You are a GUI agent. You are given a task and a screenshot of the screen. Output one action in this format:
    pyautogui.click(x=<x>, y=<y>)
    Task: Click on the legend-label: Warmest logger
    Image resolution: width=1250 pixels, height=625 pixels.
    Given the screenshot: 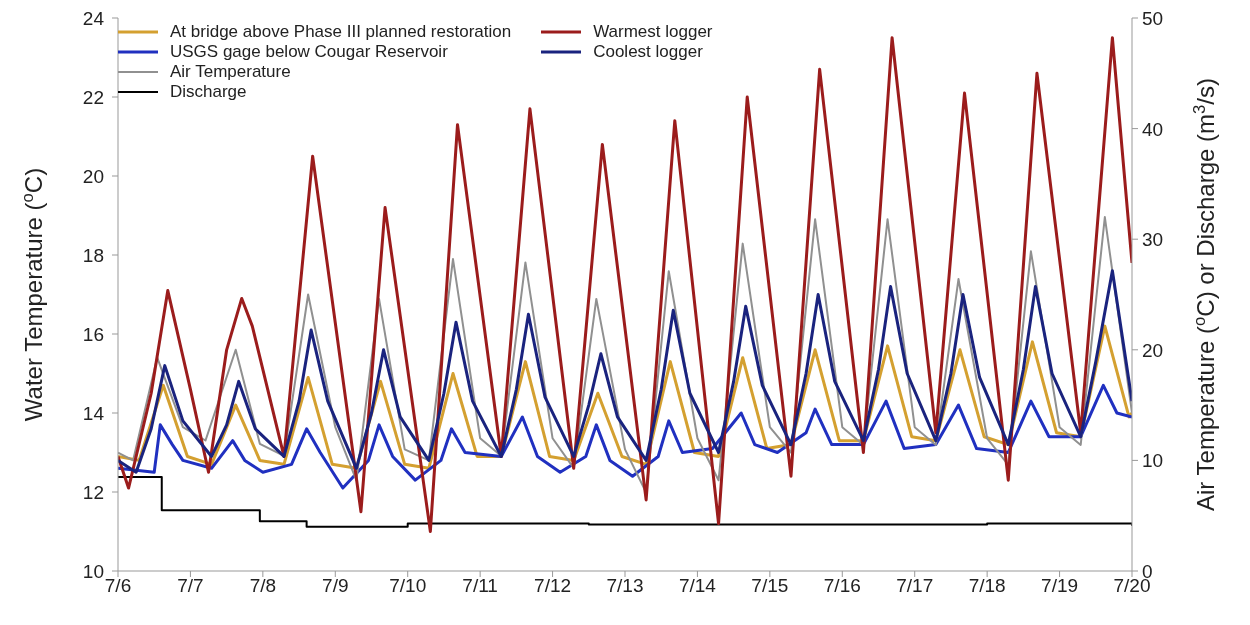 What is the action you would take?
    pyautogui.click(x=653, y=32)
    